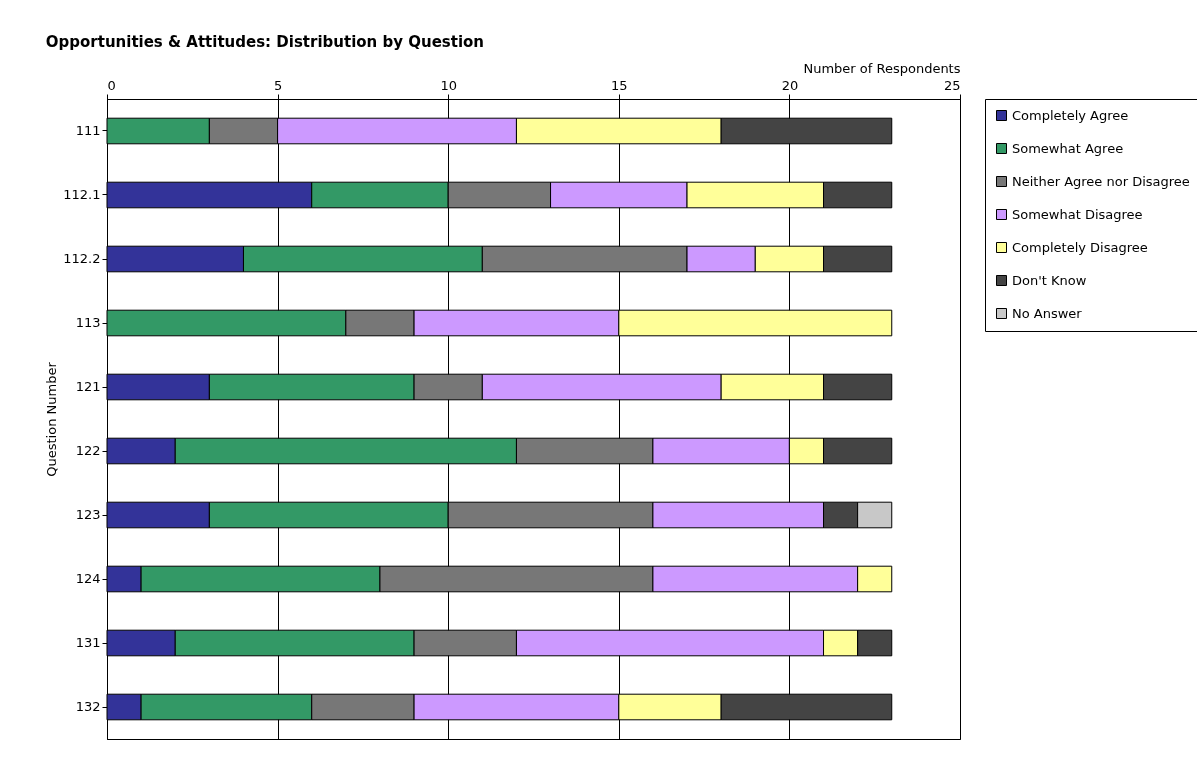 The height and width of the screenshot is (762, 1197). I want to click on y-tick-label: 111, so click(88, 130).